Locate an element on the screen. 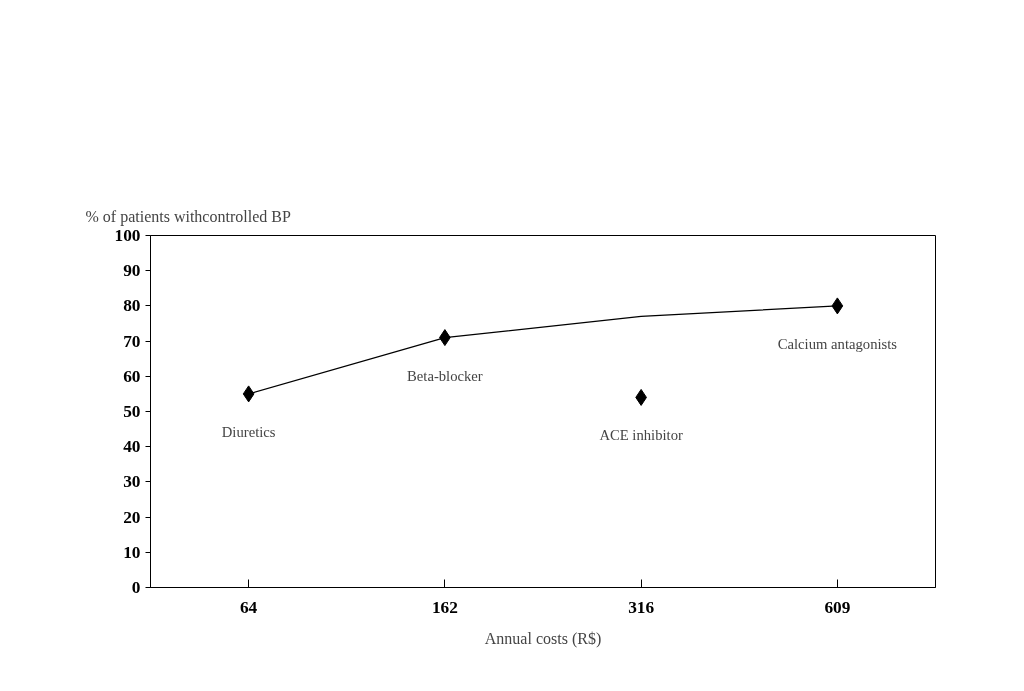  x-tick-label: 64 is located at coordinates (248, 607).